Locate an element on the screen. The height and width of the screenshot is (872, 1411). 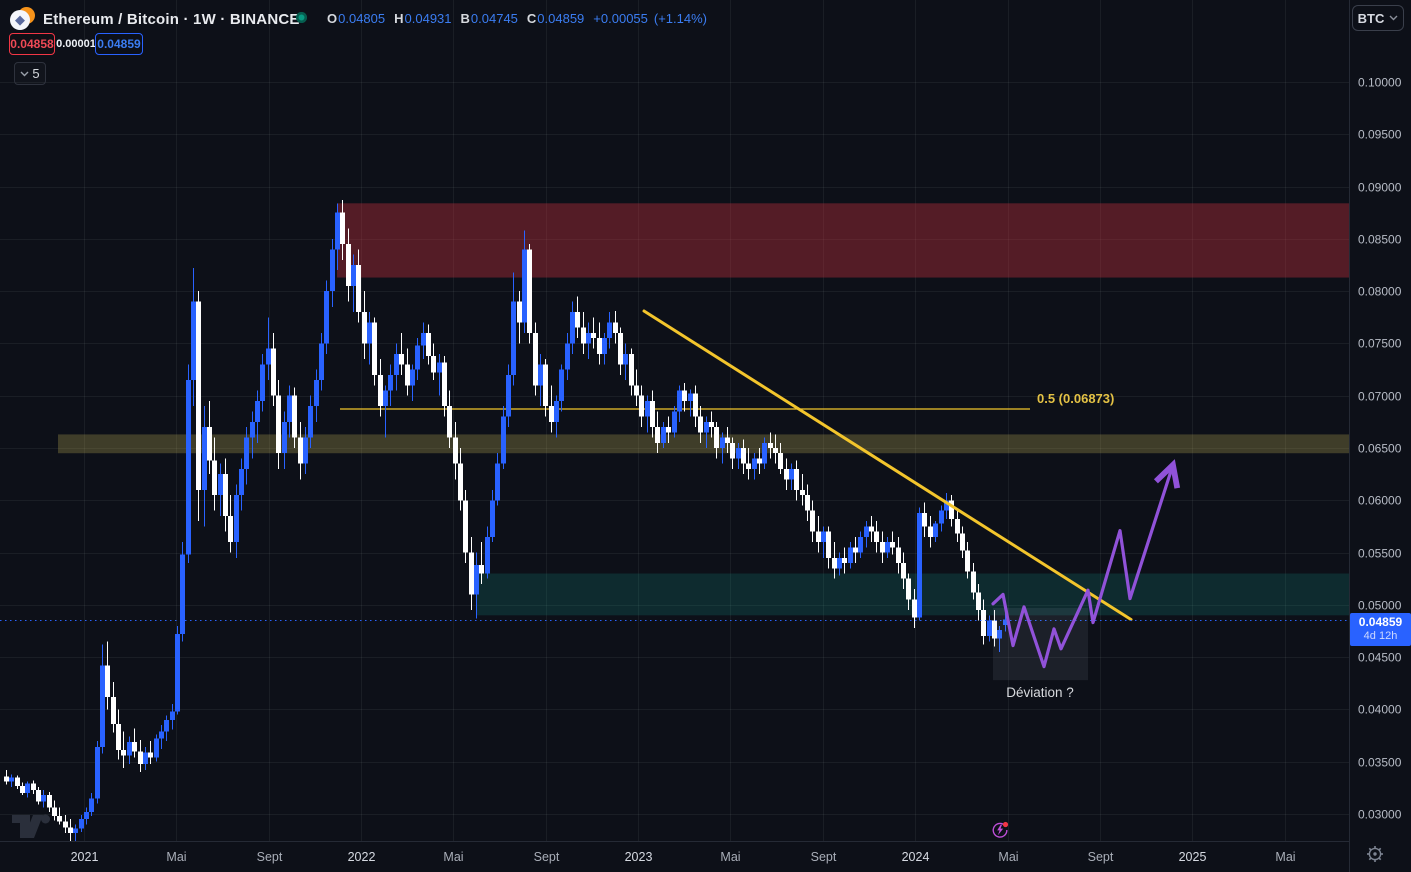
bars-count-dropdown: 5 is located at coordinates (30, 73).